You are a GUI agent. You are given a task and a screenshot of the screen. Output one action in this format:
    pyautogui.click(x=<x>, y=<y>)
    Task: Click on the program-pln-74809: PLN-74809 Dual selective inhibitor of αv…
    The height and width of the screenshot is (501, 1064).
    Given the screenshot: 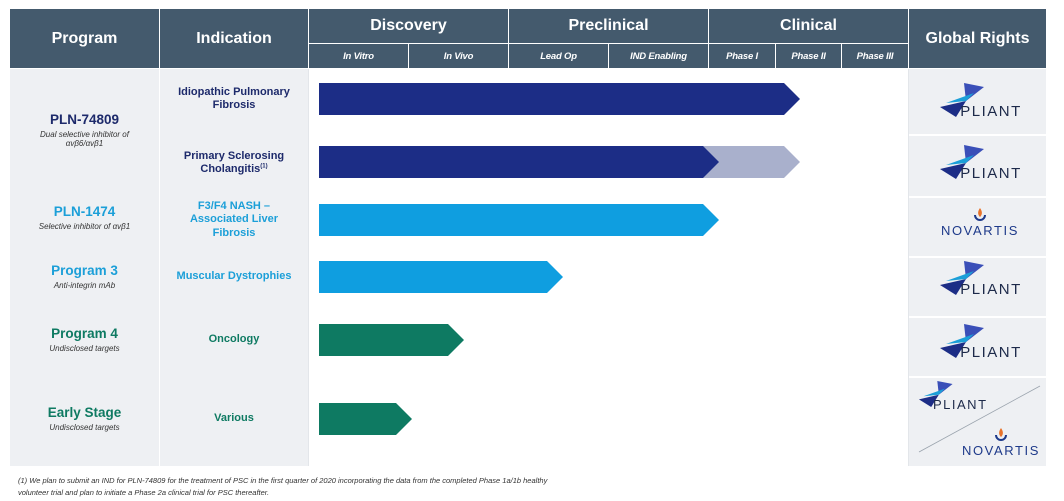 What is the action you would take?
    pyautogui.click(x=84, y=130)
    